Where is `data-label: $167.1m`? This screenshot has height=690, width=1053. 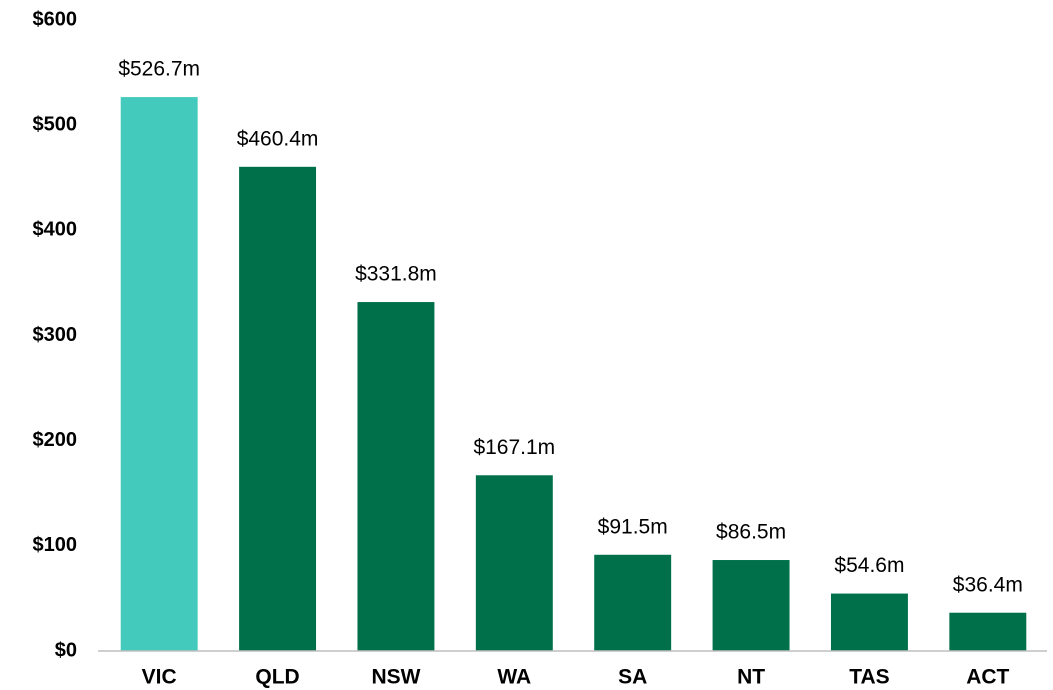 data-label: $167.1m is located at coordinates (514, 447).